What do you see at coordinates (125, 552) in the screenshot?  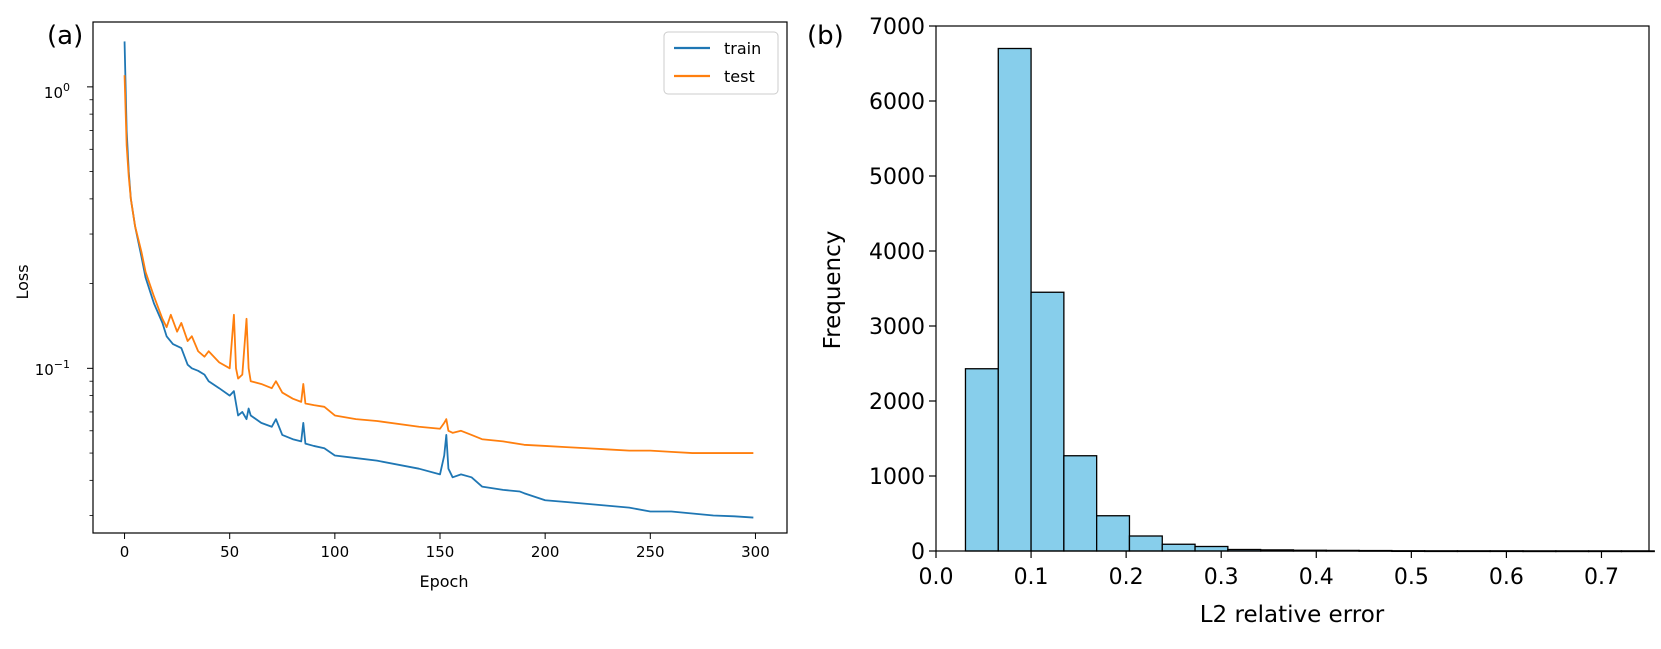 I see `x-tick-label: 0` at bounding box center [125, 552].